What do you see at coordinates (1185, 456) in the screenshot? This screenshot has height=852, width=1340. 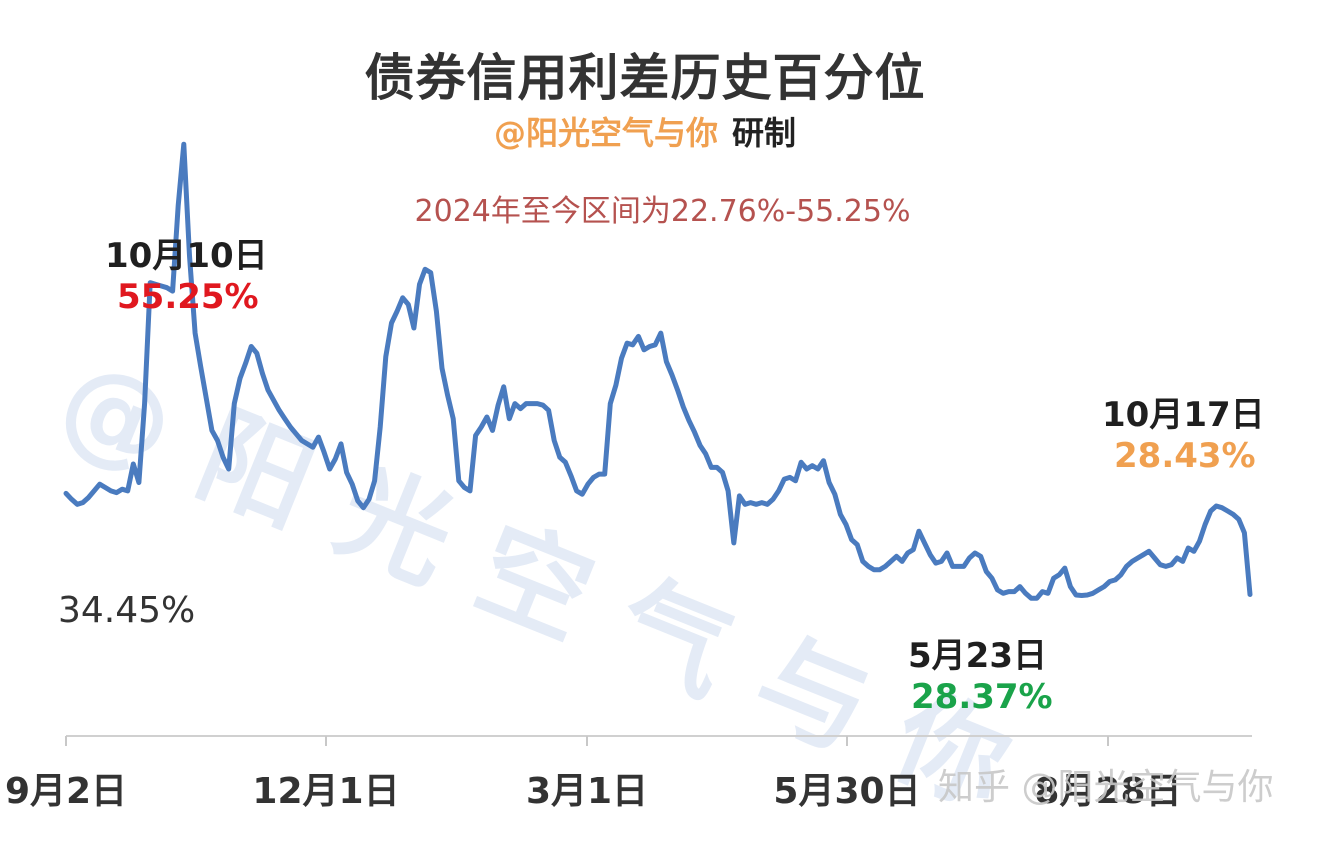 I see `last-value-label: 28.43%` at bounding box center [1185, 456].